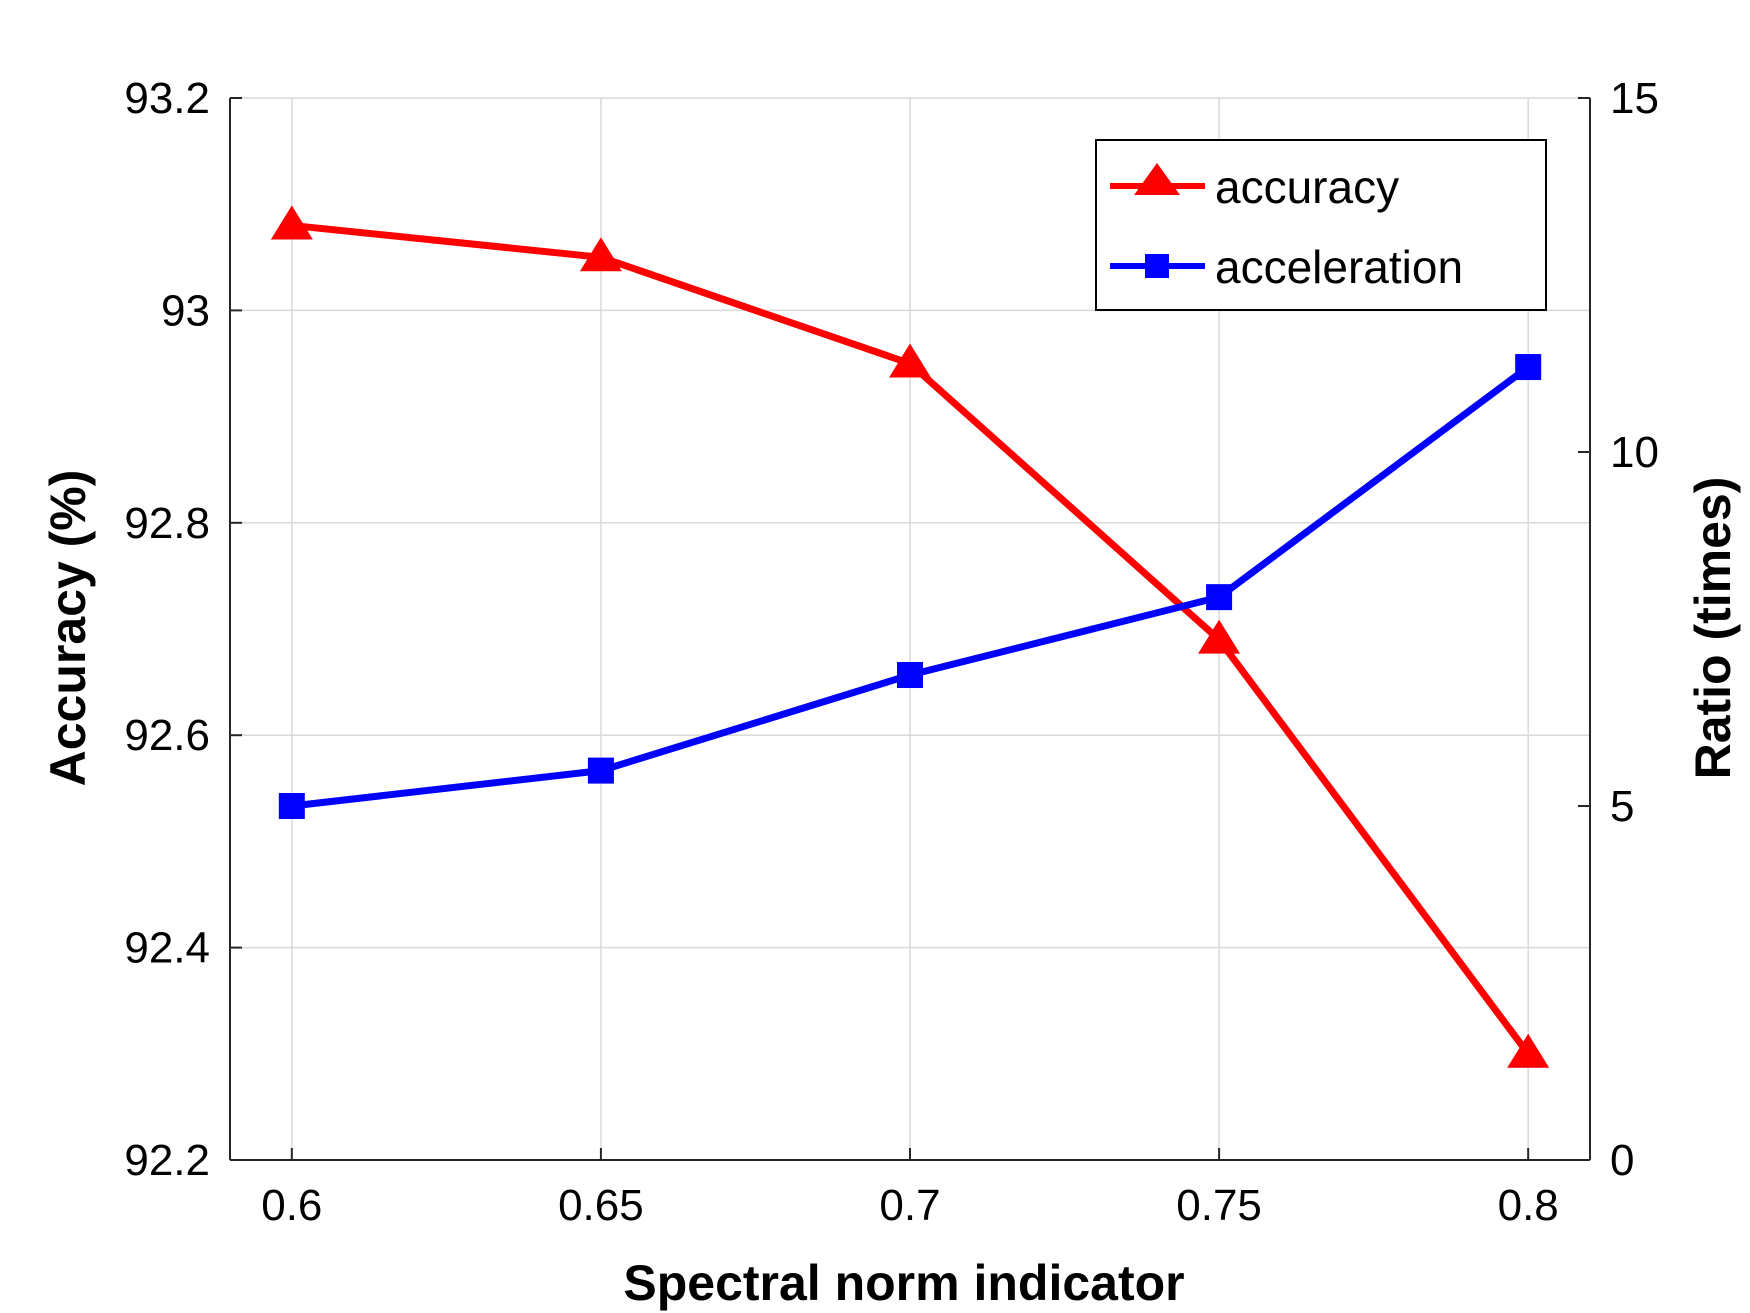 This screenshot has width=1750, height=1313. I want to click on right-y-tick-label-3: 15, so click(1634, 98).